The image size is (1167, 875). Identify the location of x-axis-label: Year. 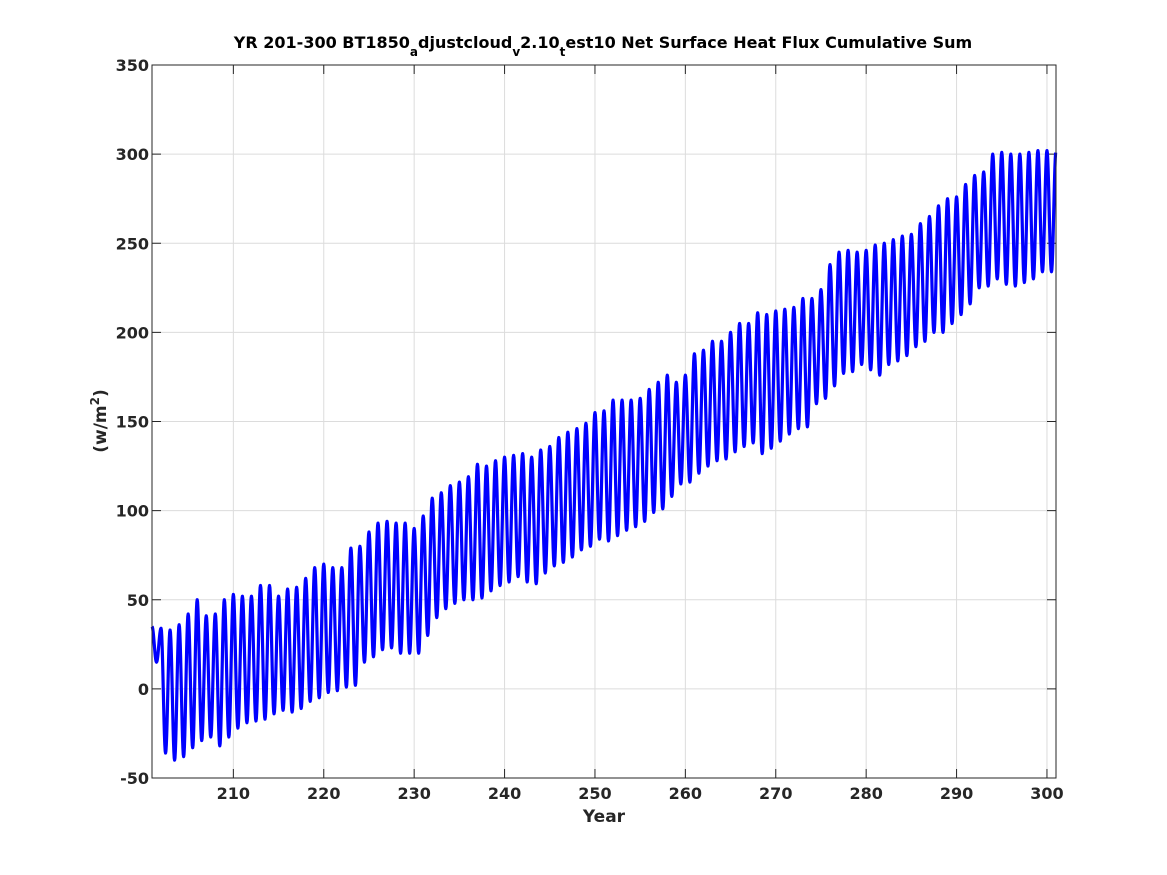
(604, 817).